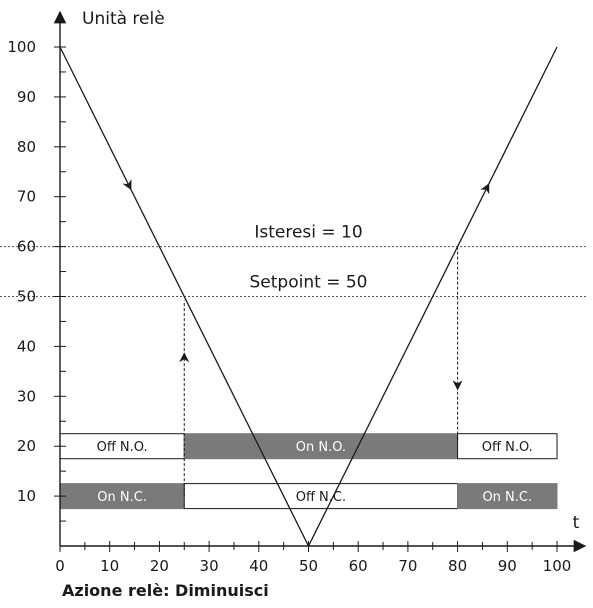 This screenshot has height=608, width=593. I want to click on state-label-nc-1: Off N.C., so click(321, 497).